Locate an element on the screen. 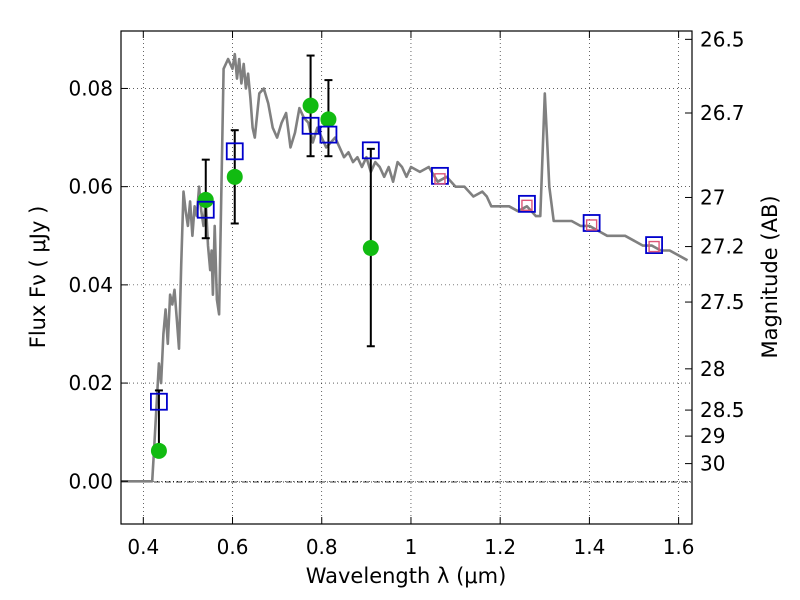 The image size is (800, 600). y-tick-label: 0.00 is located at coordinates (90, 481).